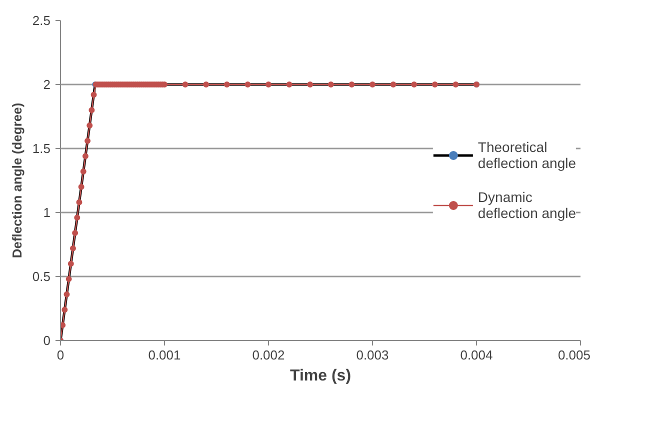  What do you see at coordinates (41, 276) in the screenshot?
I see `y-tick-label: 0.5` at bounding box center [41, 276].